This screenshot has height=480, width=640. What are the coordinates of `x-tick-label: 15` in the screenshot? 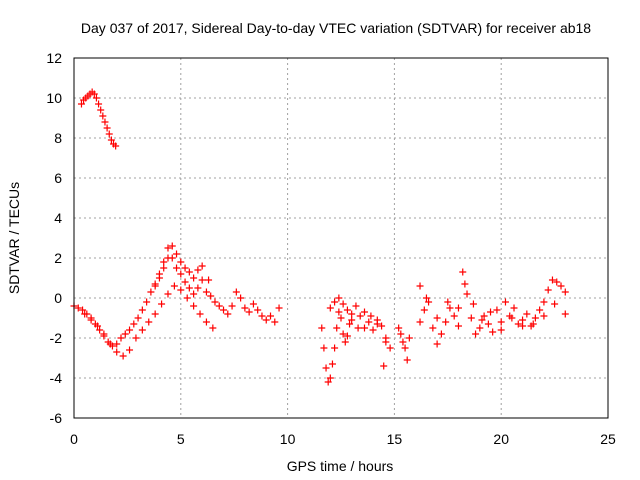 It's located at (395, 439).